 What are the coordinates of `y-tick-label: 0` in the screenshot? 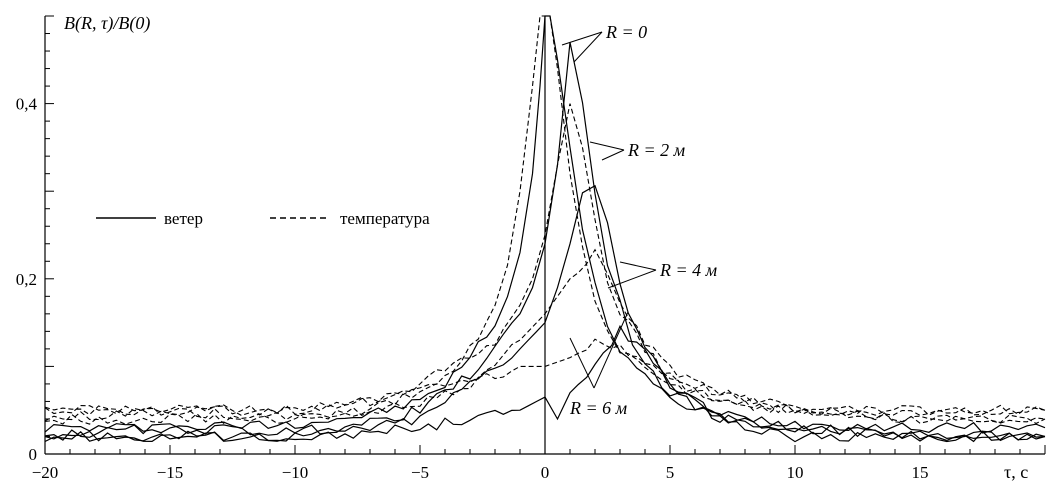 It's located at (33, 454).